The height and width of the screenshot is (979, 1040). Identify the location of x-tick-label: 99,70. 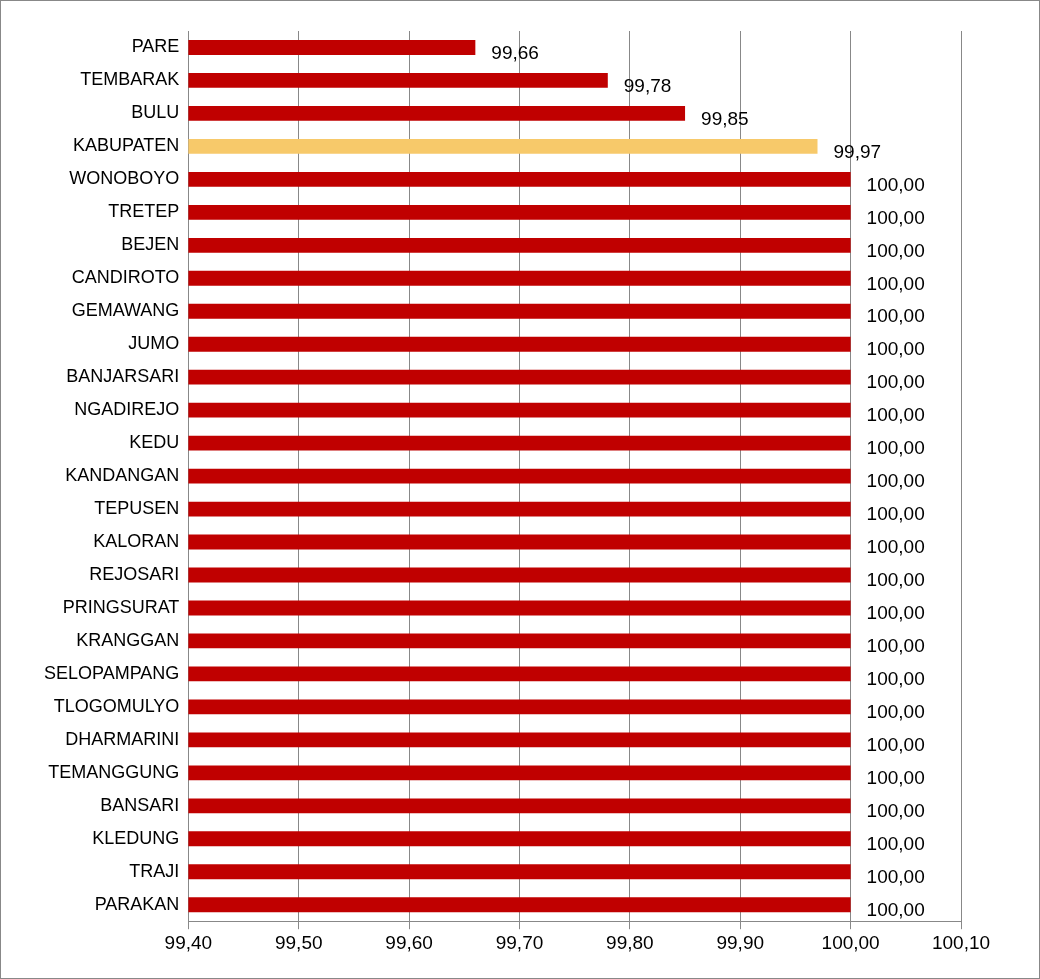
(519, 942).